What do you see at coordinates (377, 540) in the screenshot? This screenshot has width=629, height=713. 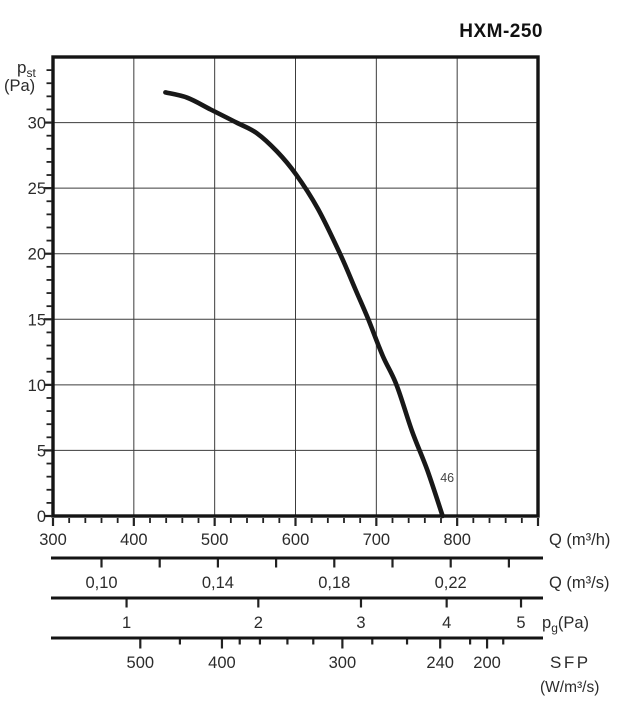 I see `x-tick-label: 700` at bounding box center [377, 540].